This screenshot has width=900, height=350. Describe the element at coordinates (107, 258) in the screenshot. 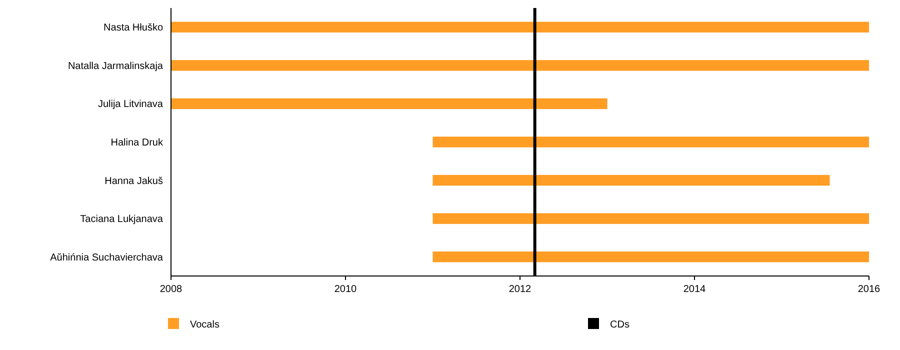

I see `y-tick-label: Aŭhińnia Suchavierchava` at that location.